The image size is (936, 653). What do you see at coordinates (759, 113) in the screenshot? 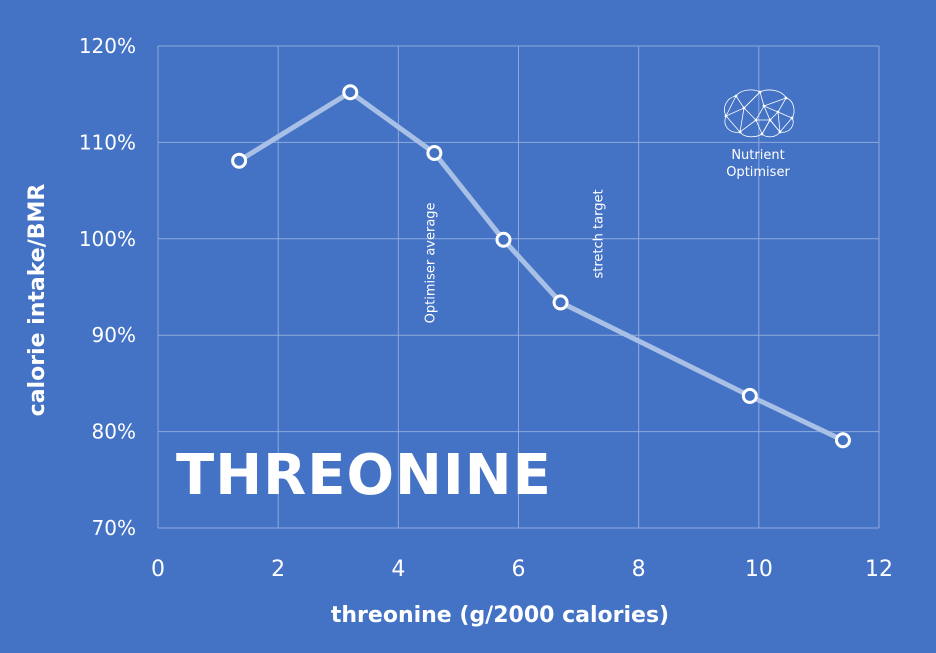
I see `brain-icon` at bounding box center [759, 113].